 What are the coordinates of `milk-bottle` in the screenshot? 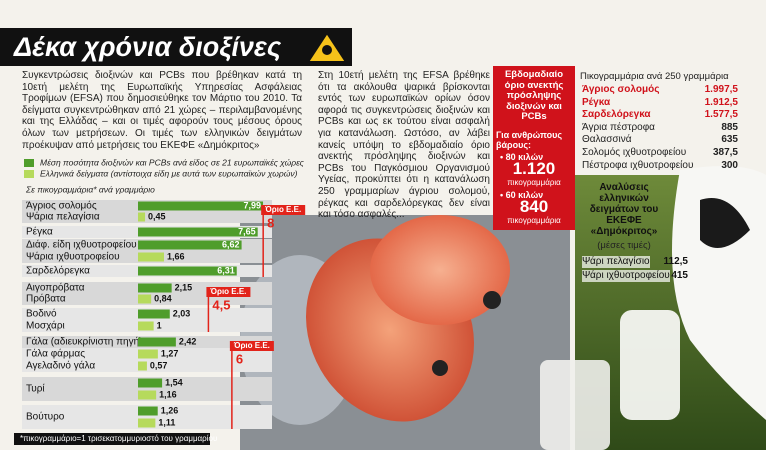 It's located at (650, 365).